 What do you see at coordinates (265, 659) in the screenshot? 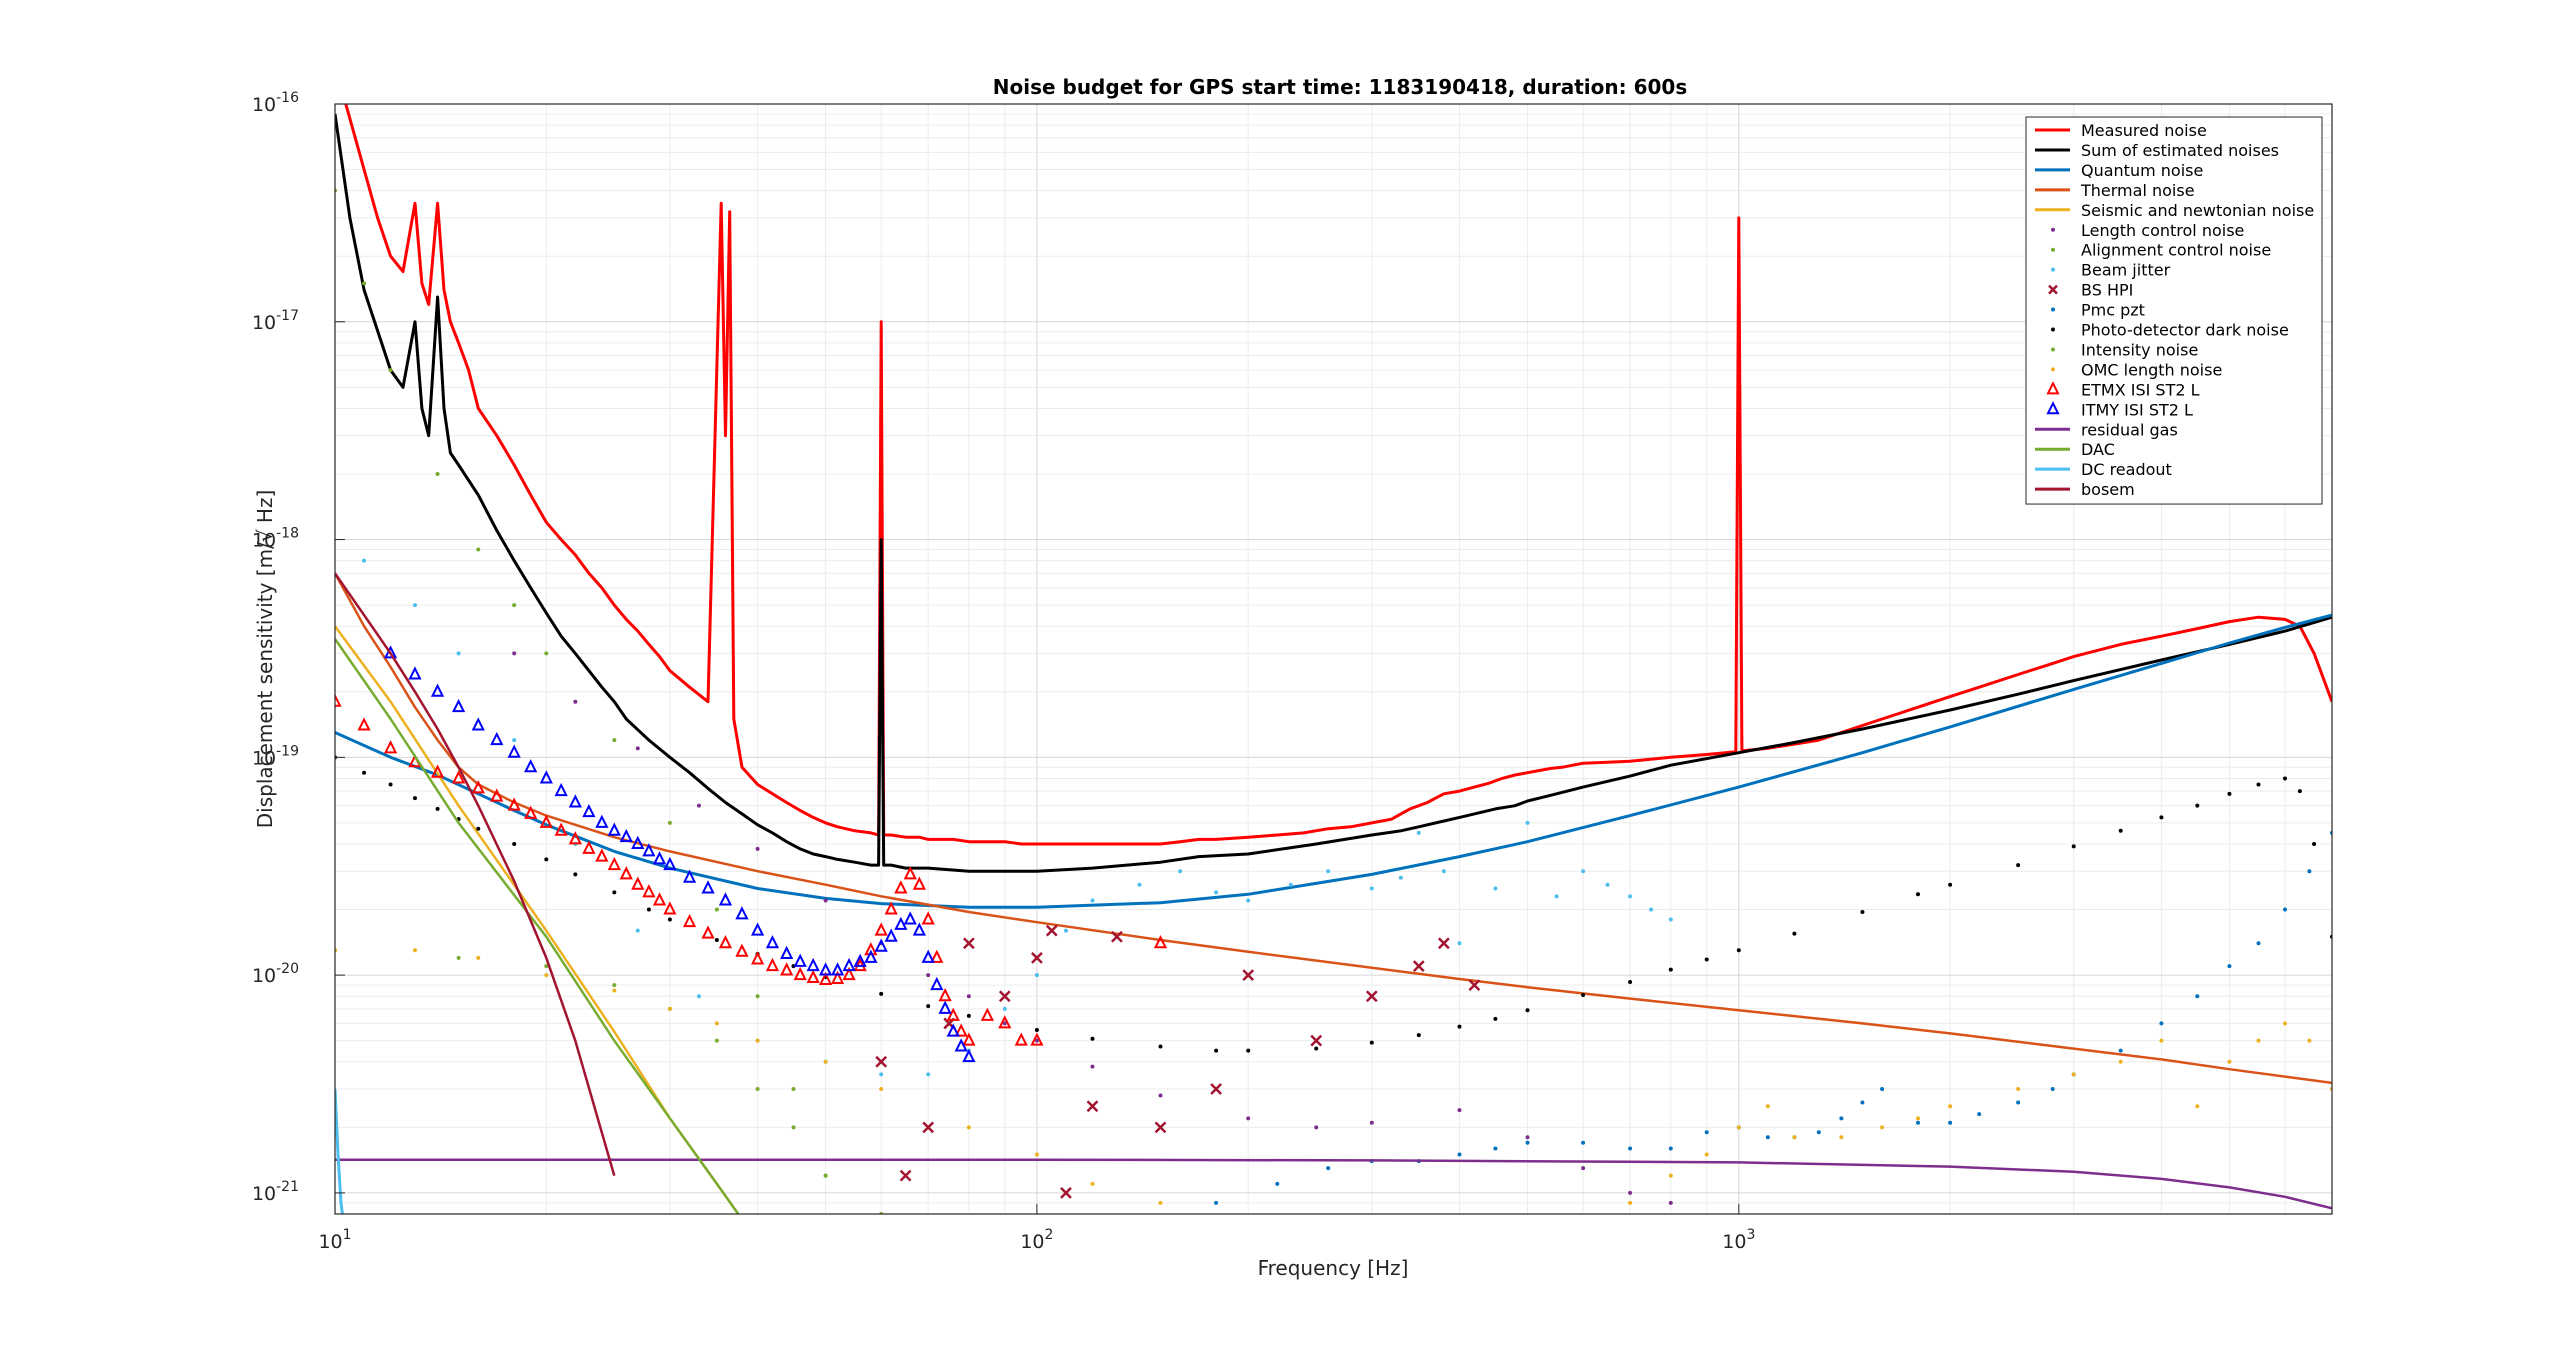
I see `y-axis-label: Displacement sensitivity [m/√ Hz]` at bounding box center [265, 659].